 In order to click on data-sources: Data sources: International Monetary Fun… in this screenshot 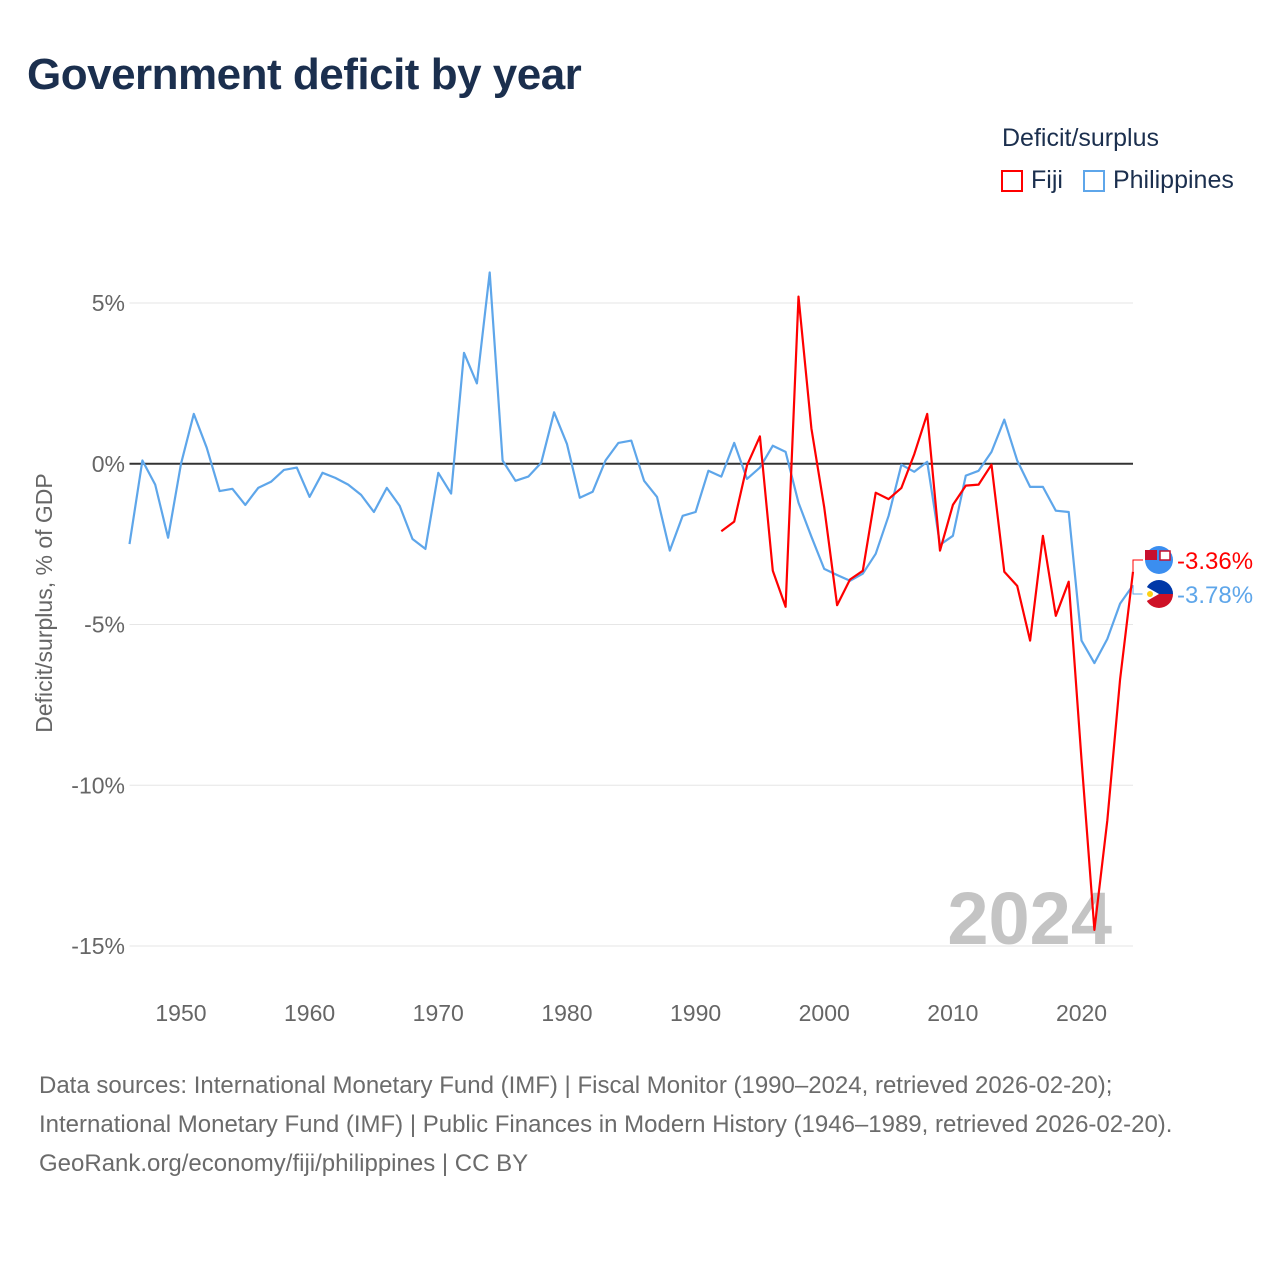, I will do `click(606, 1105)`.